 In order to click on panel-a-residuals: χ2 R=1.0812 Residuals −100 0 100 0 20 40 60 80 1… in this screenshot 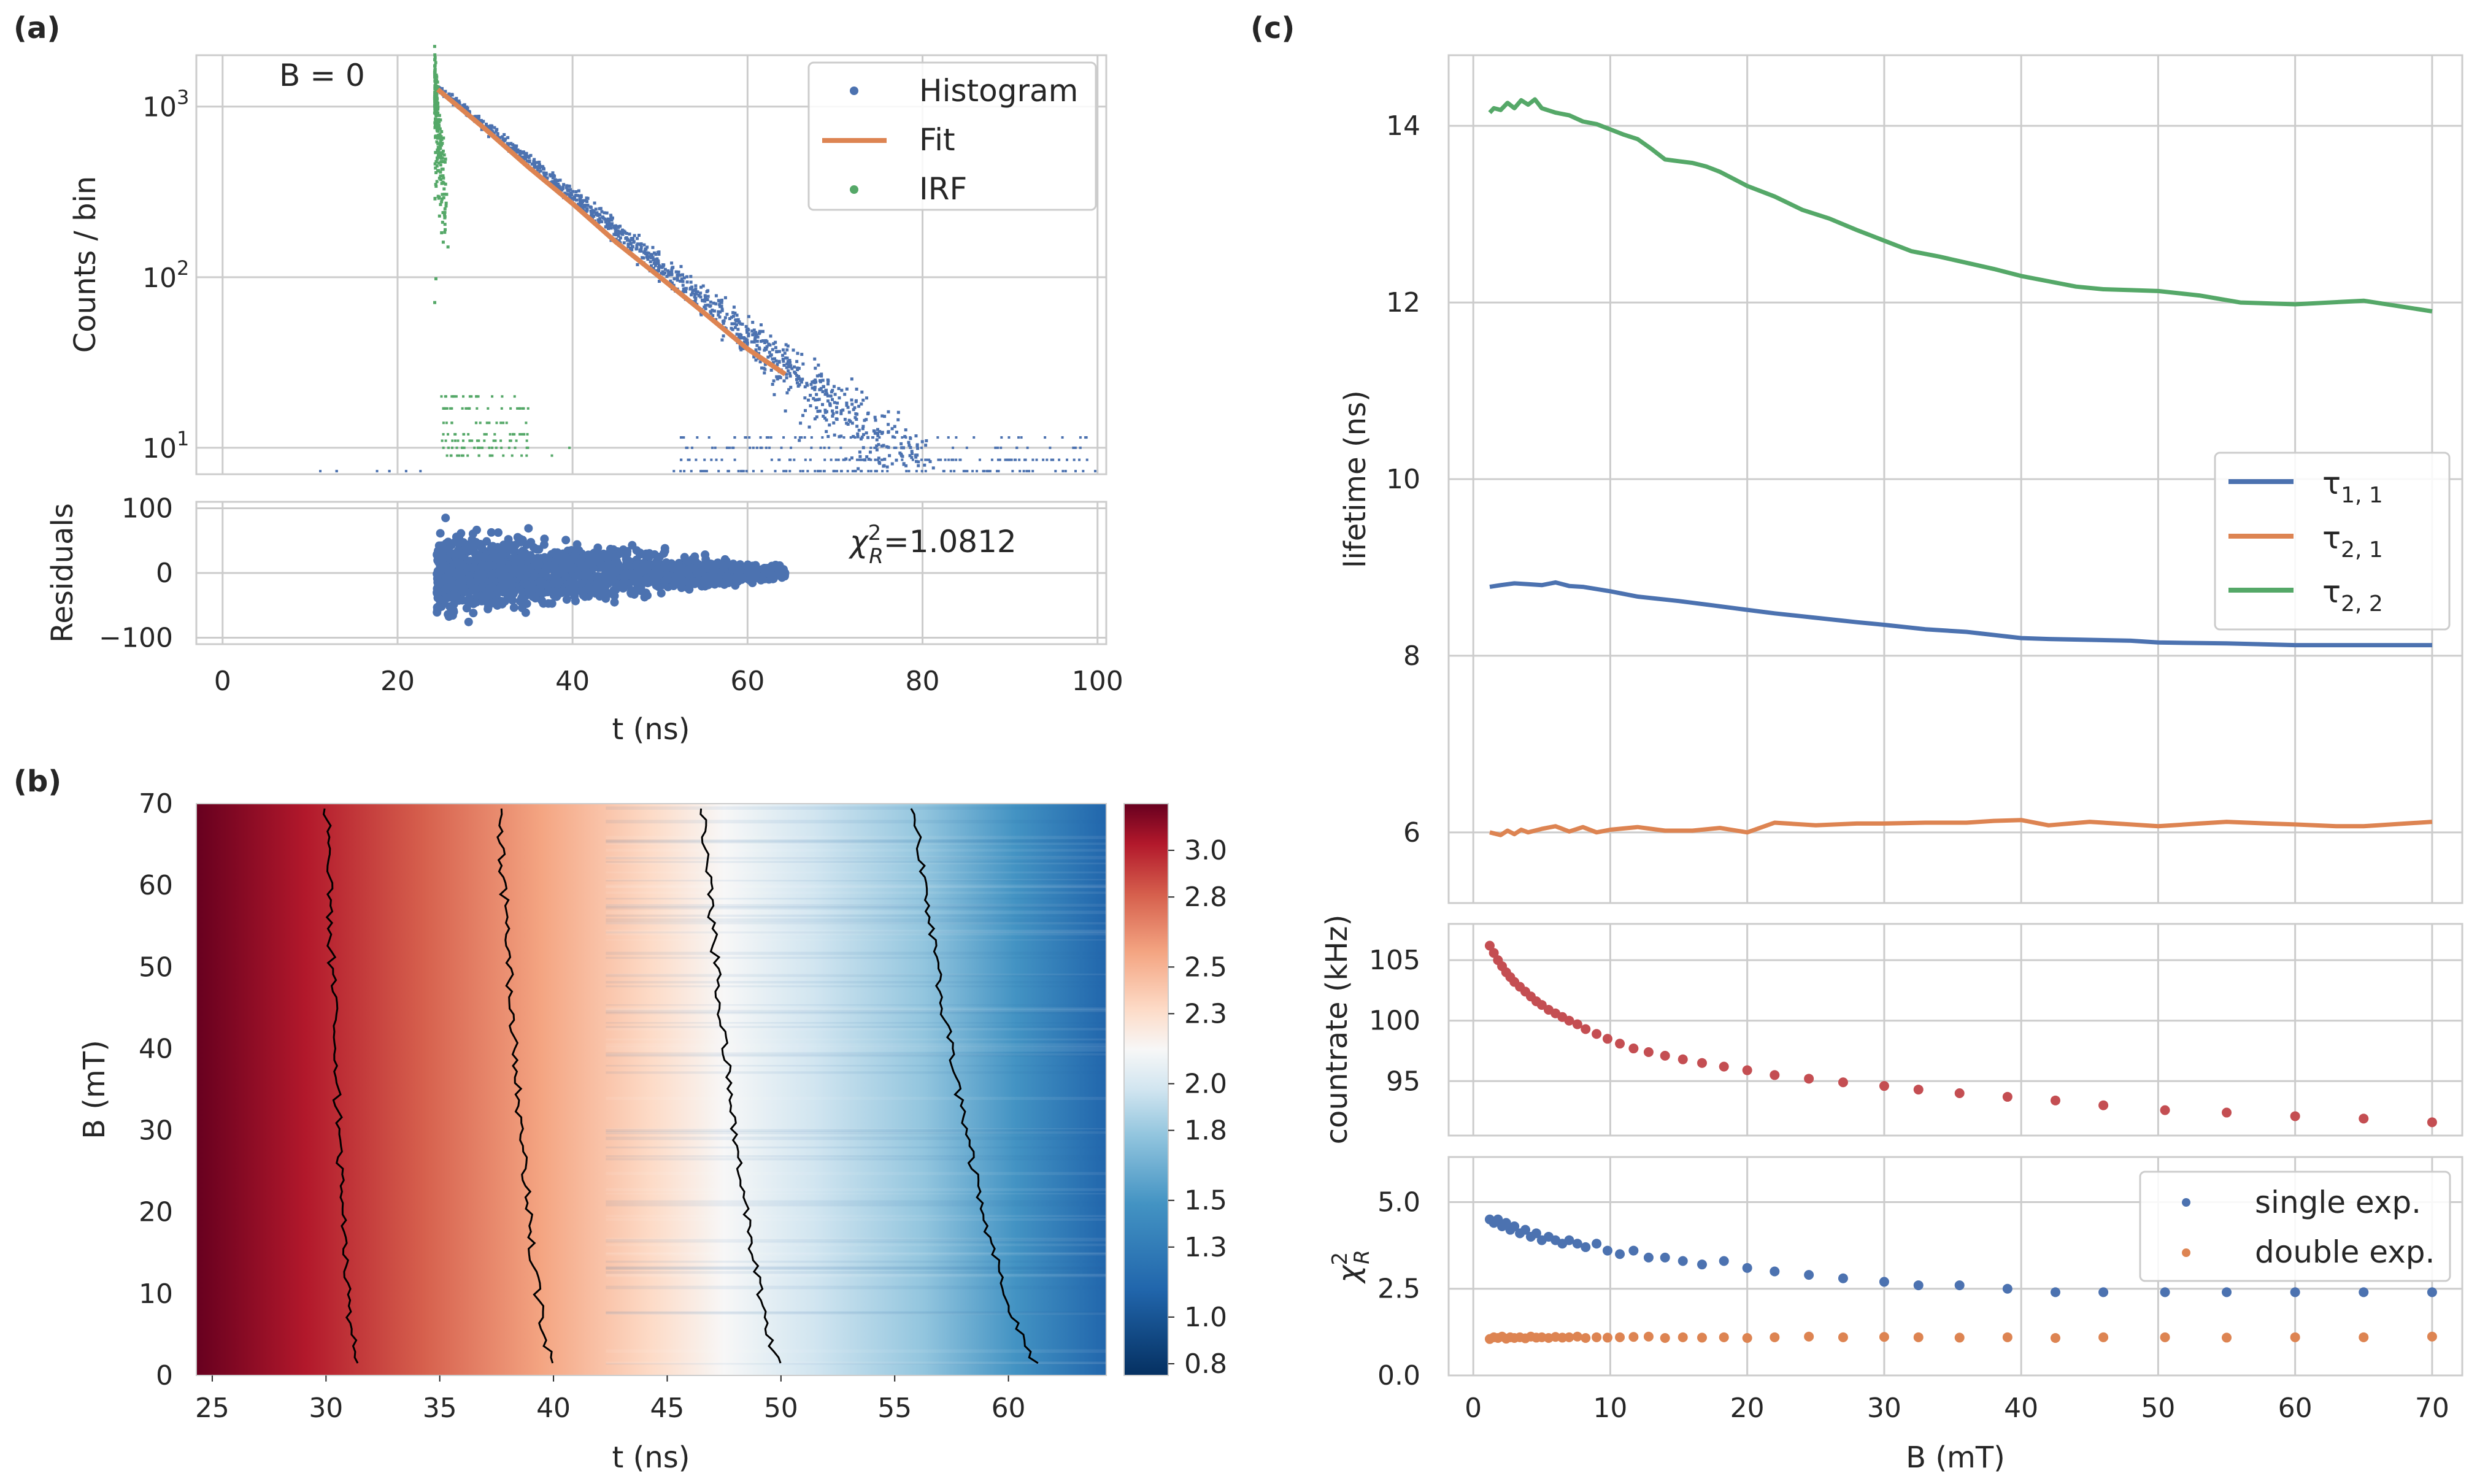, I will do `click(584, 620)`.